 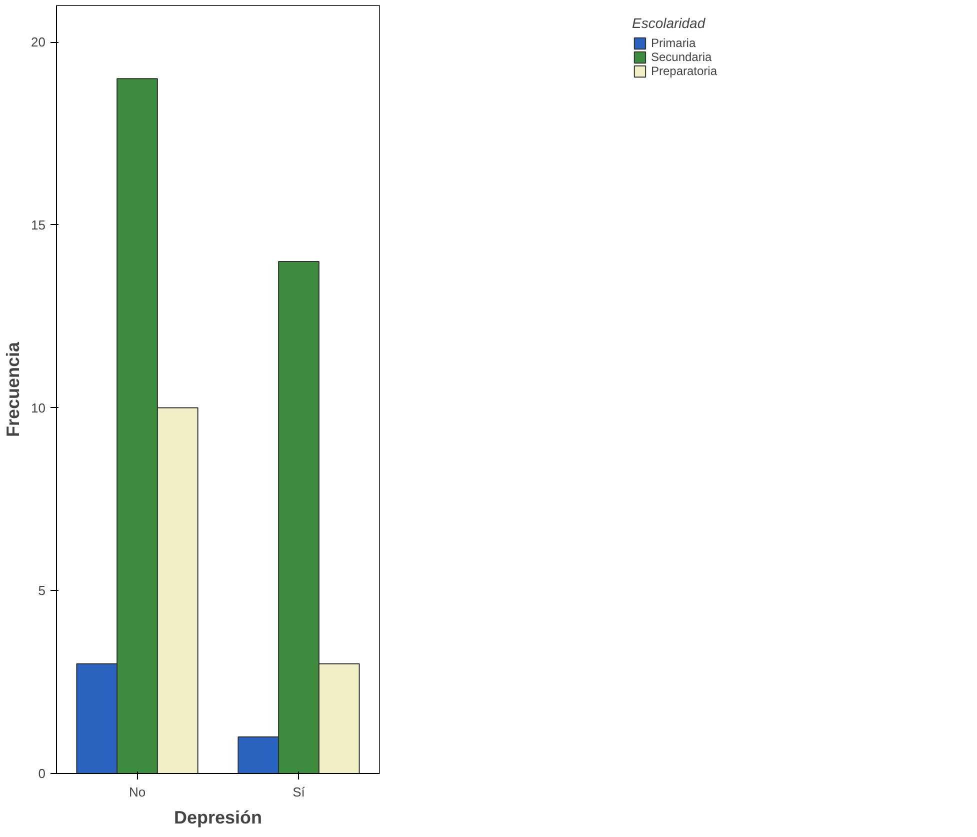 I want to click on y-tick-label: 5, so click(x=42, y=590).